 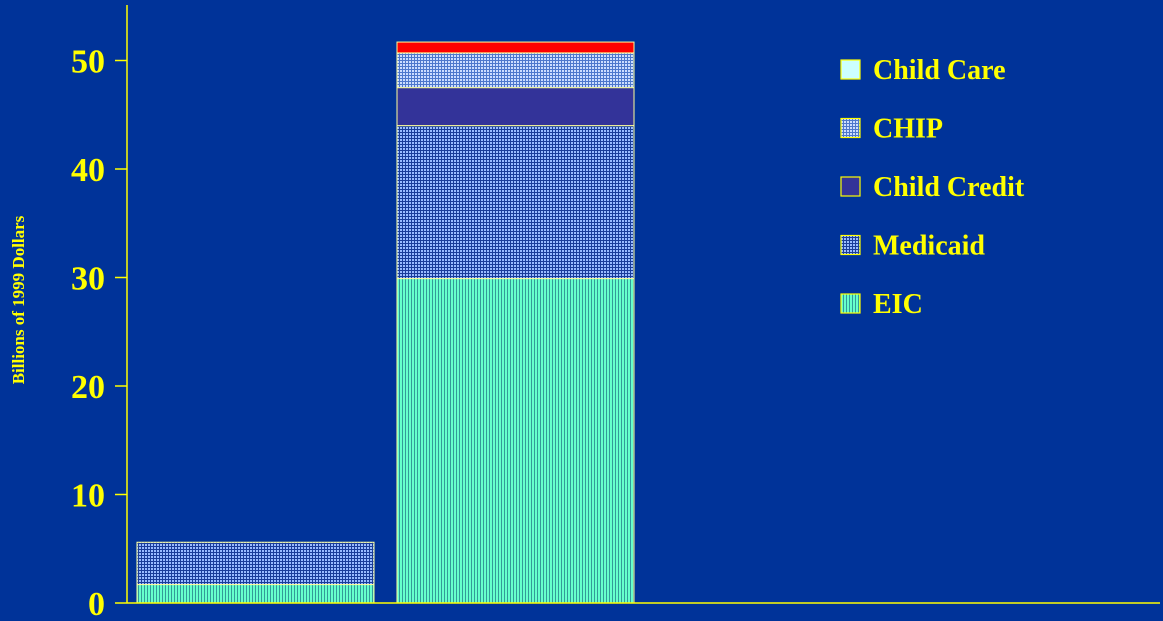 I want to click on legend: Child Care CHIP Child Credit Medicaid EIC, so click(x=932, y=187).